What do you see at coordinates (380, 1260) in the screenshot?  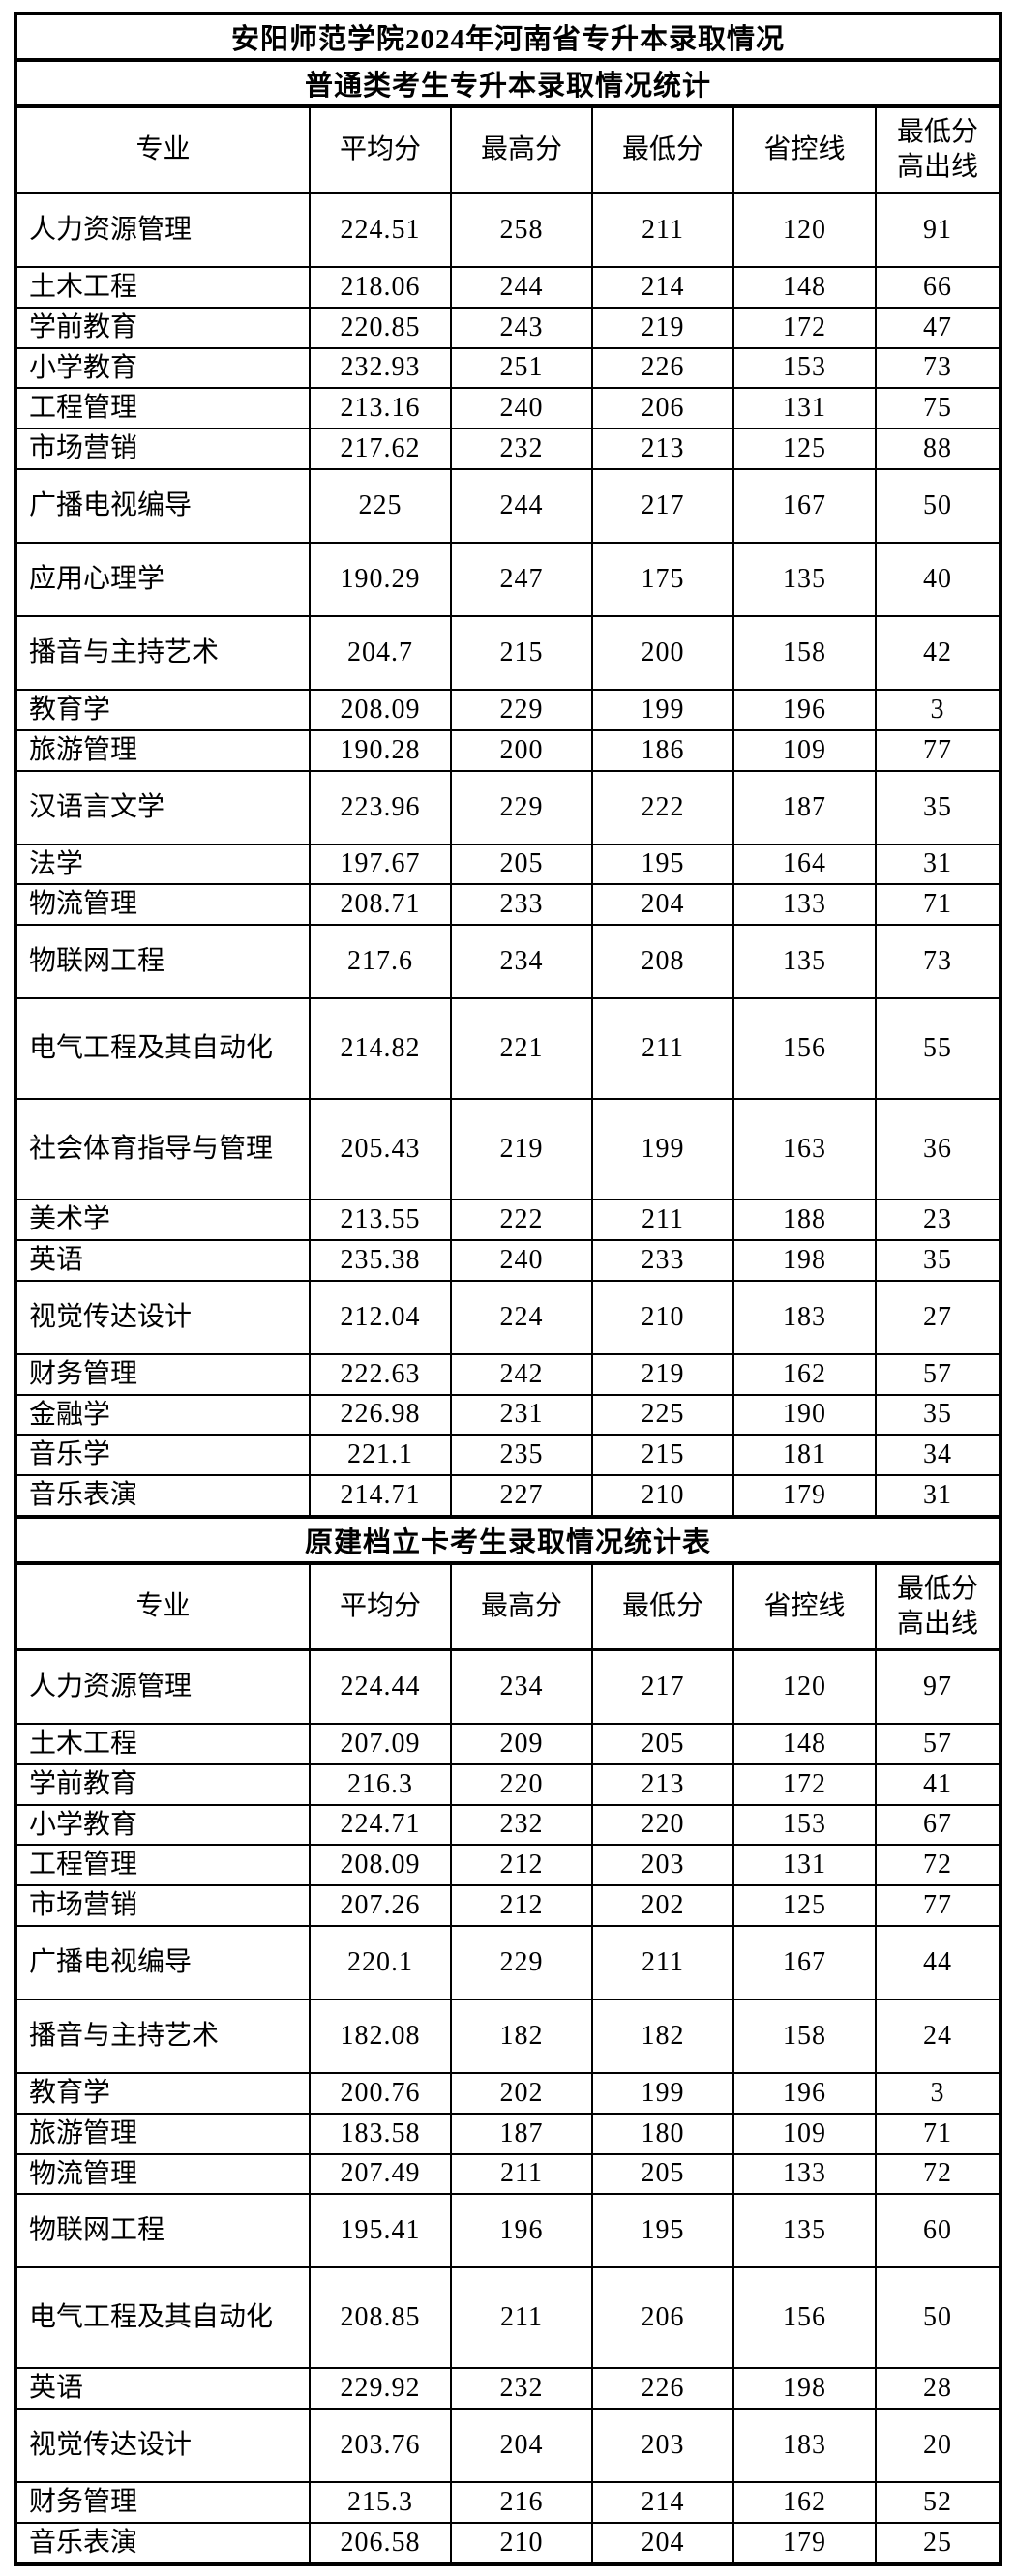 I see `score-value-cell: 235.38` at bounding box center [380, 1260].